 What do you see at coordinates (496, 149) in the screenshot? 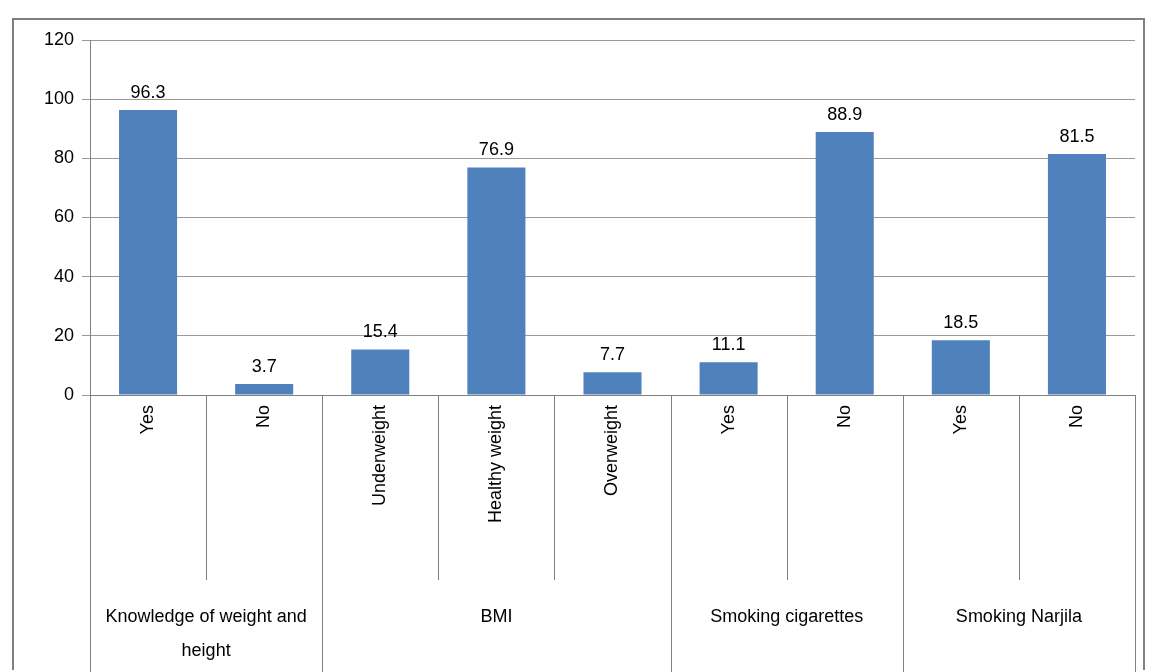
I see `data-label: 76.9` at bounding box center [496, 149].